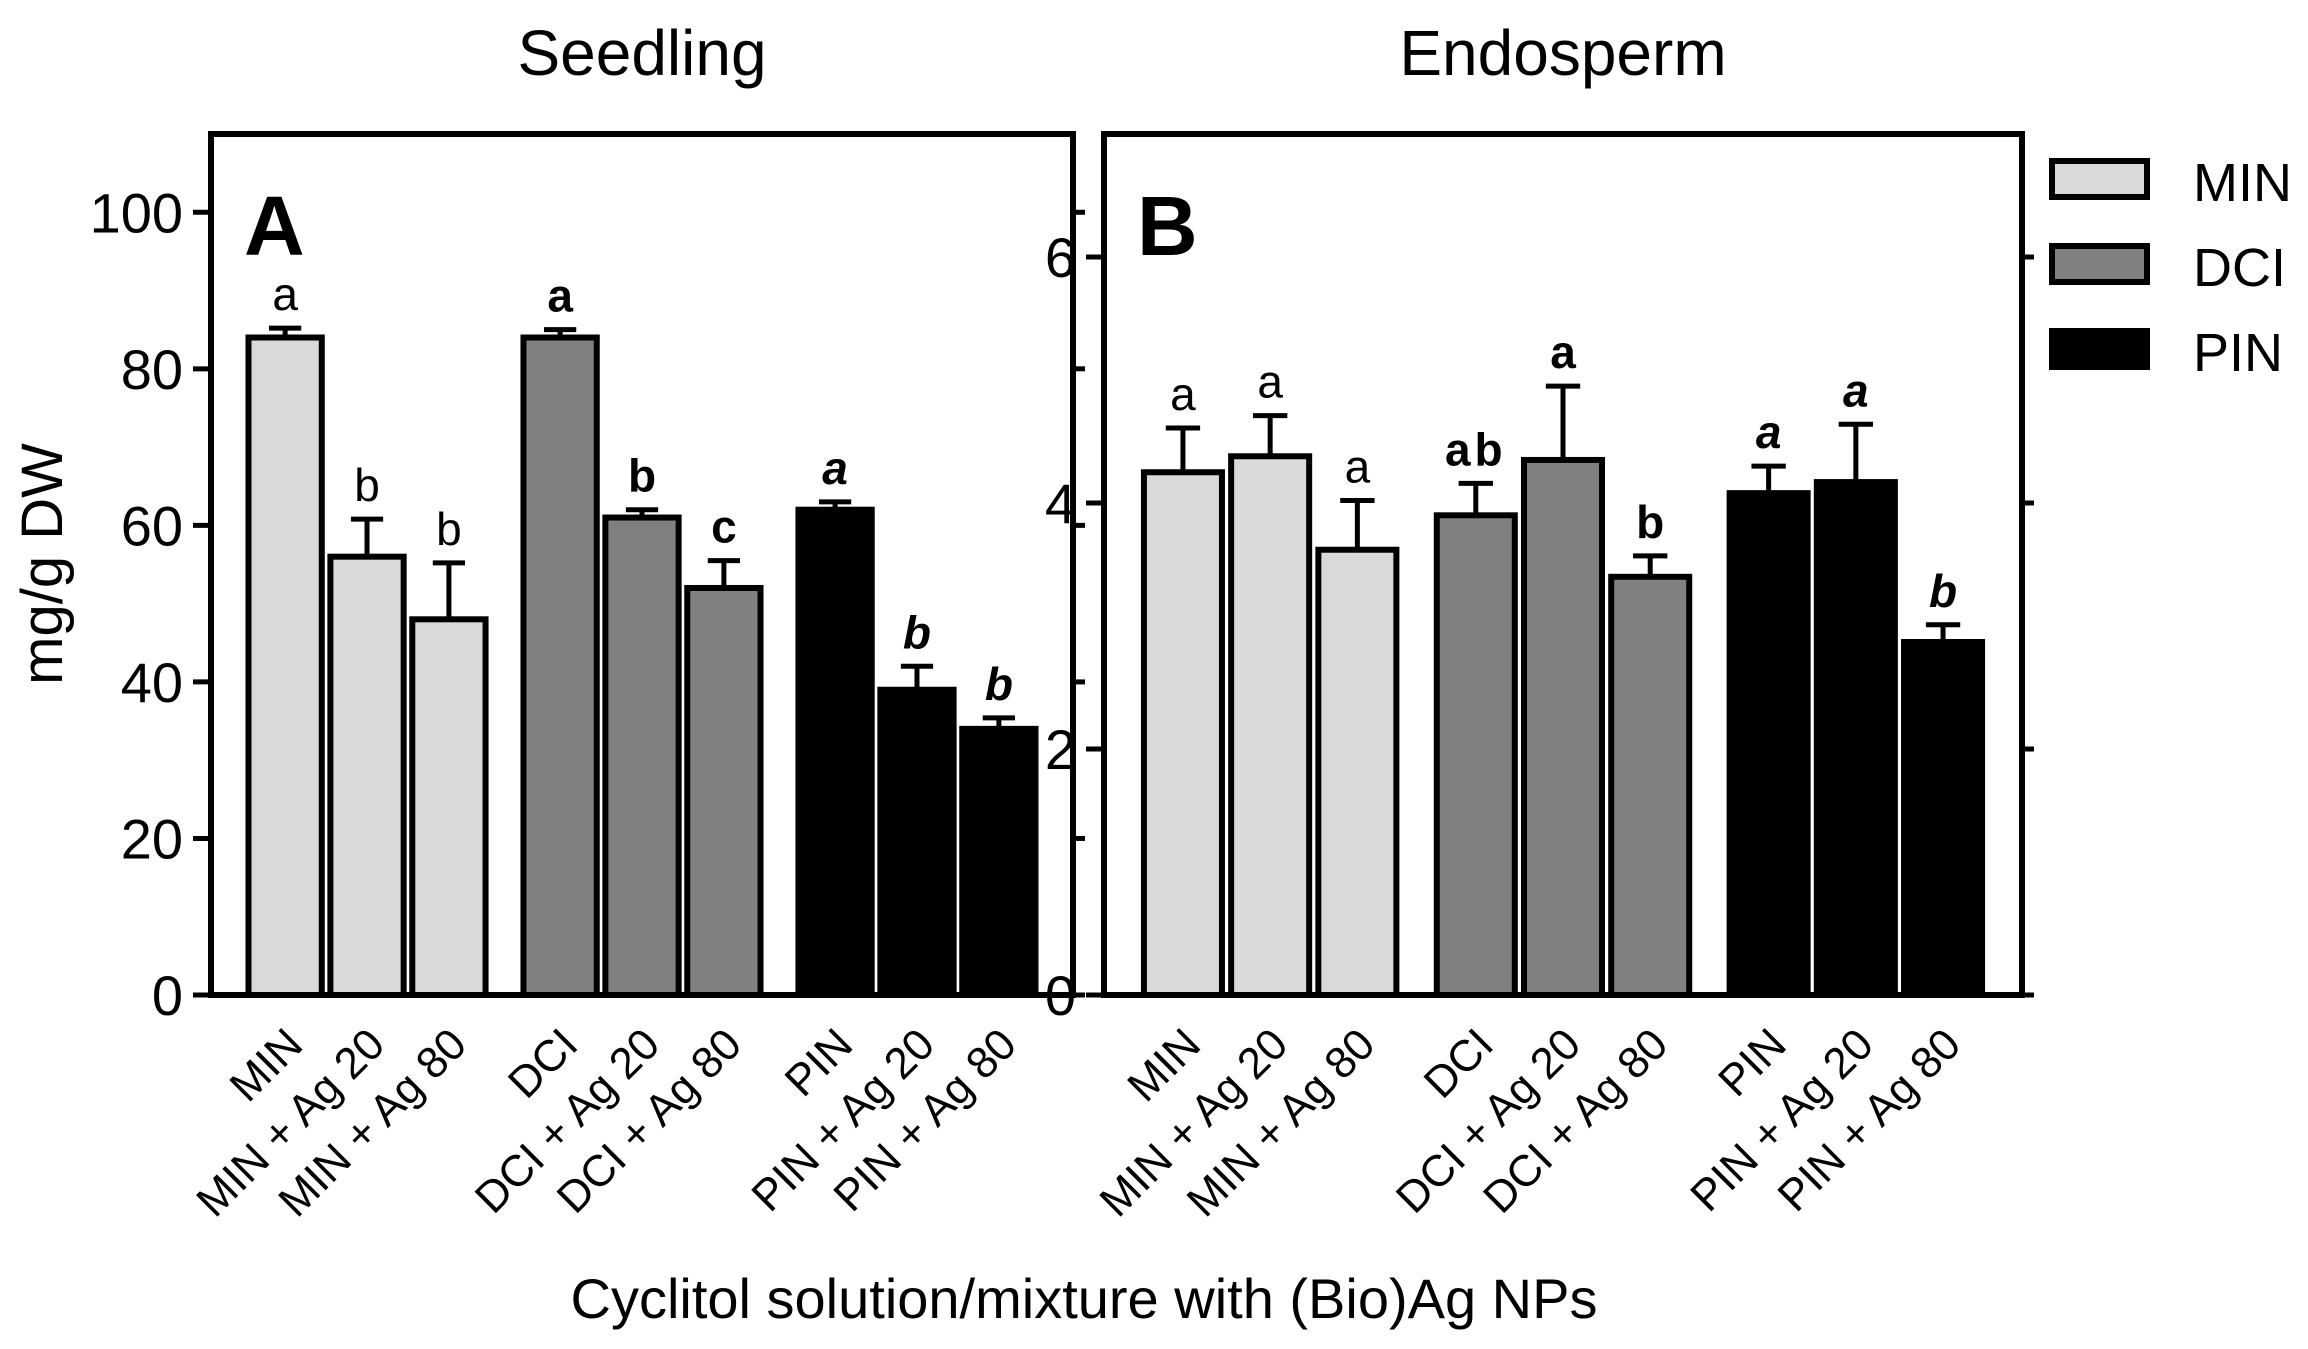 The width and height of the screenshot is (2308, 1349). Describe the element at coordinates (2166, 353) in the screenshot. I see `legend-item: PIN` at that location.